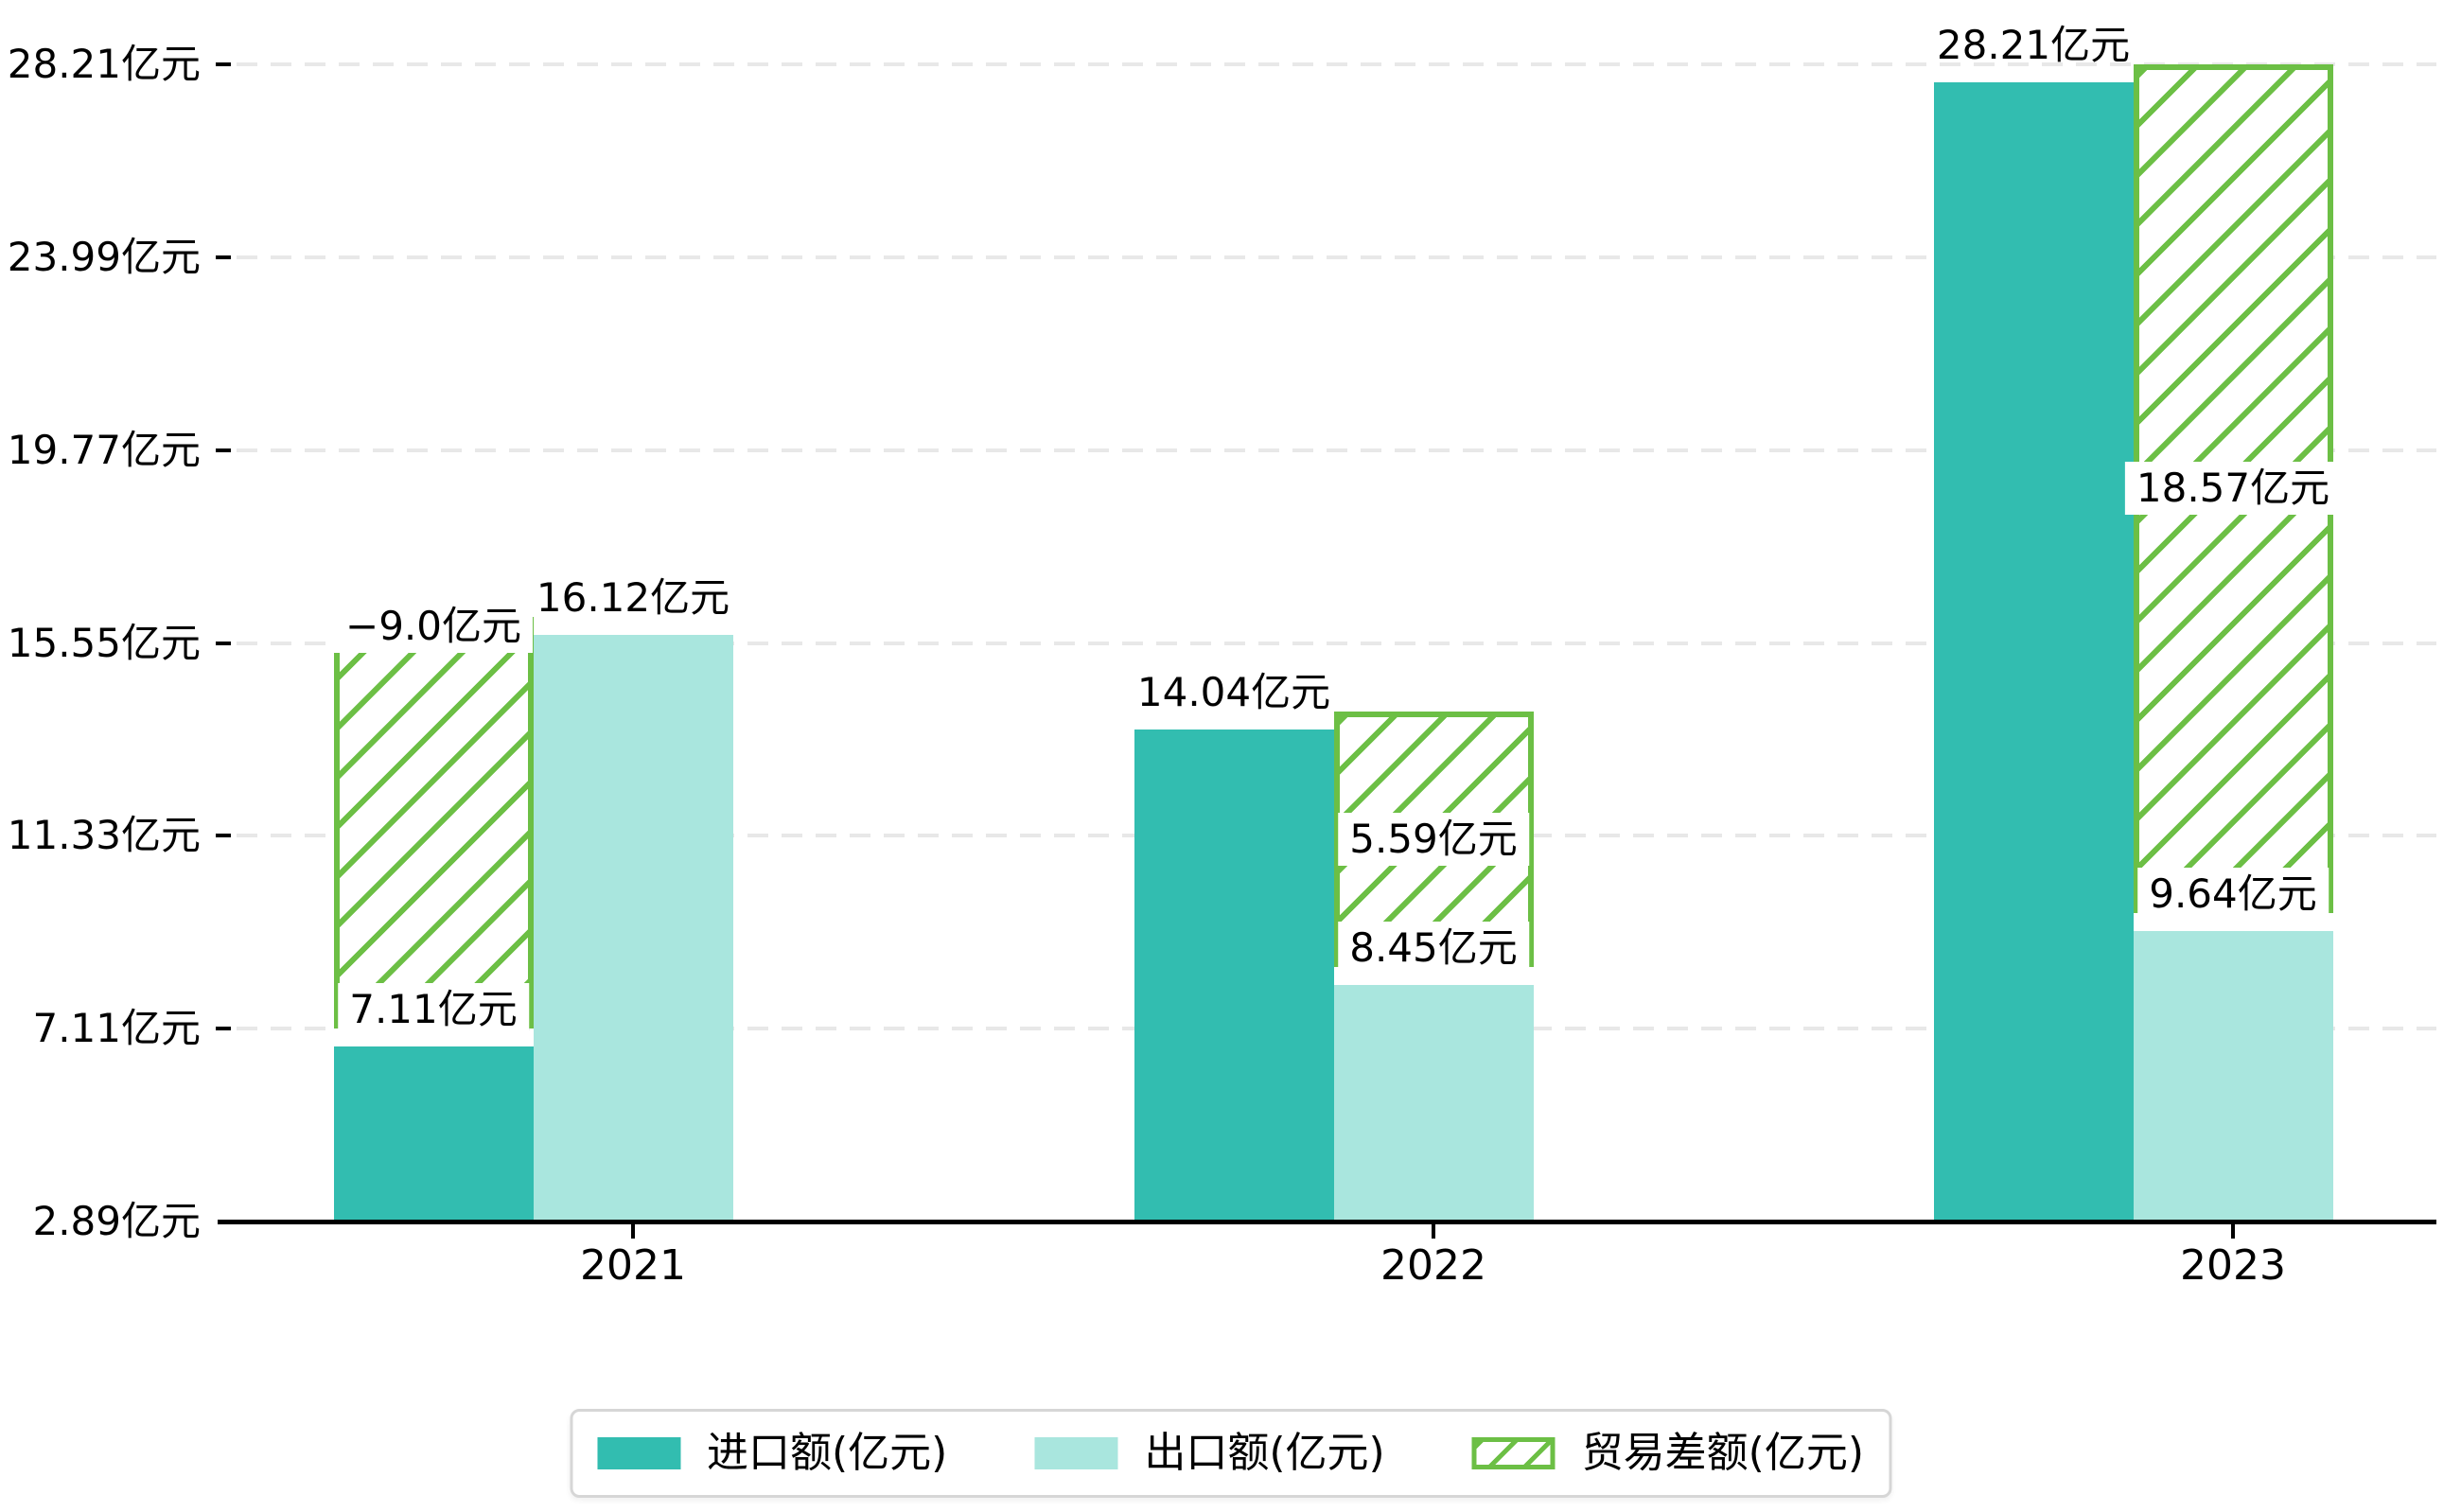 The width and height of the screenshot is (2461, 1512). Describe the element at coordinates (104, 835) in the screenshot. I see `y-axis-tick-label: 11.33亿元` at that location.